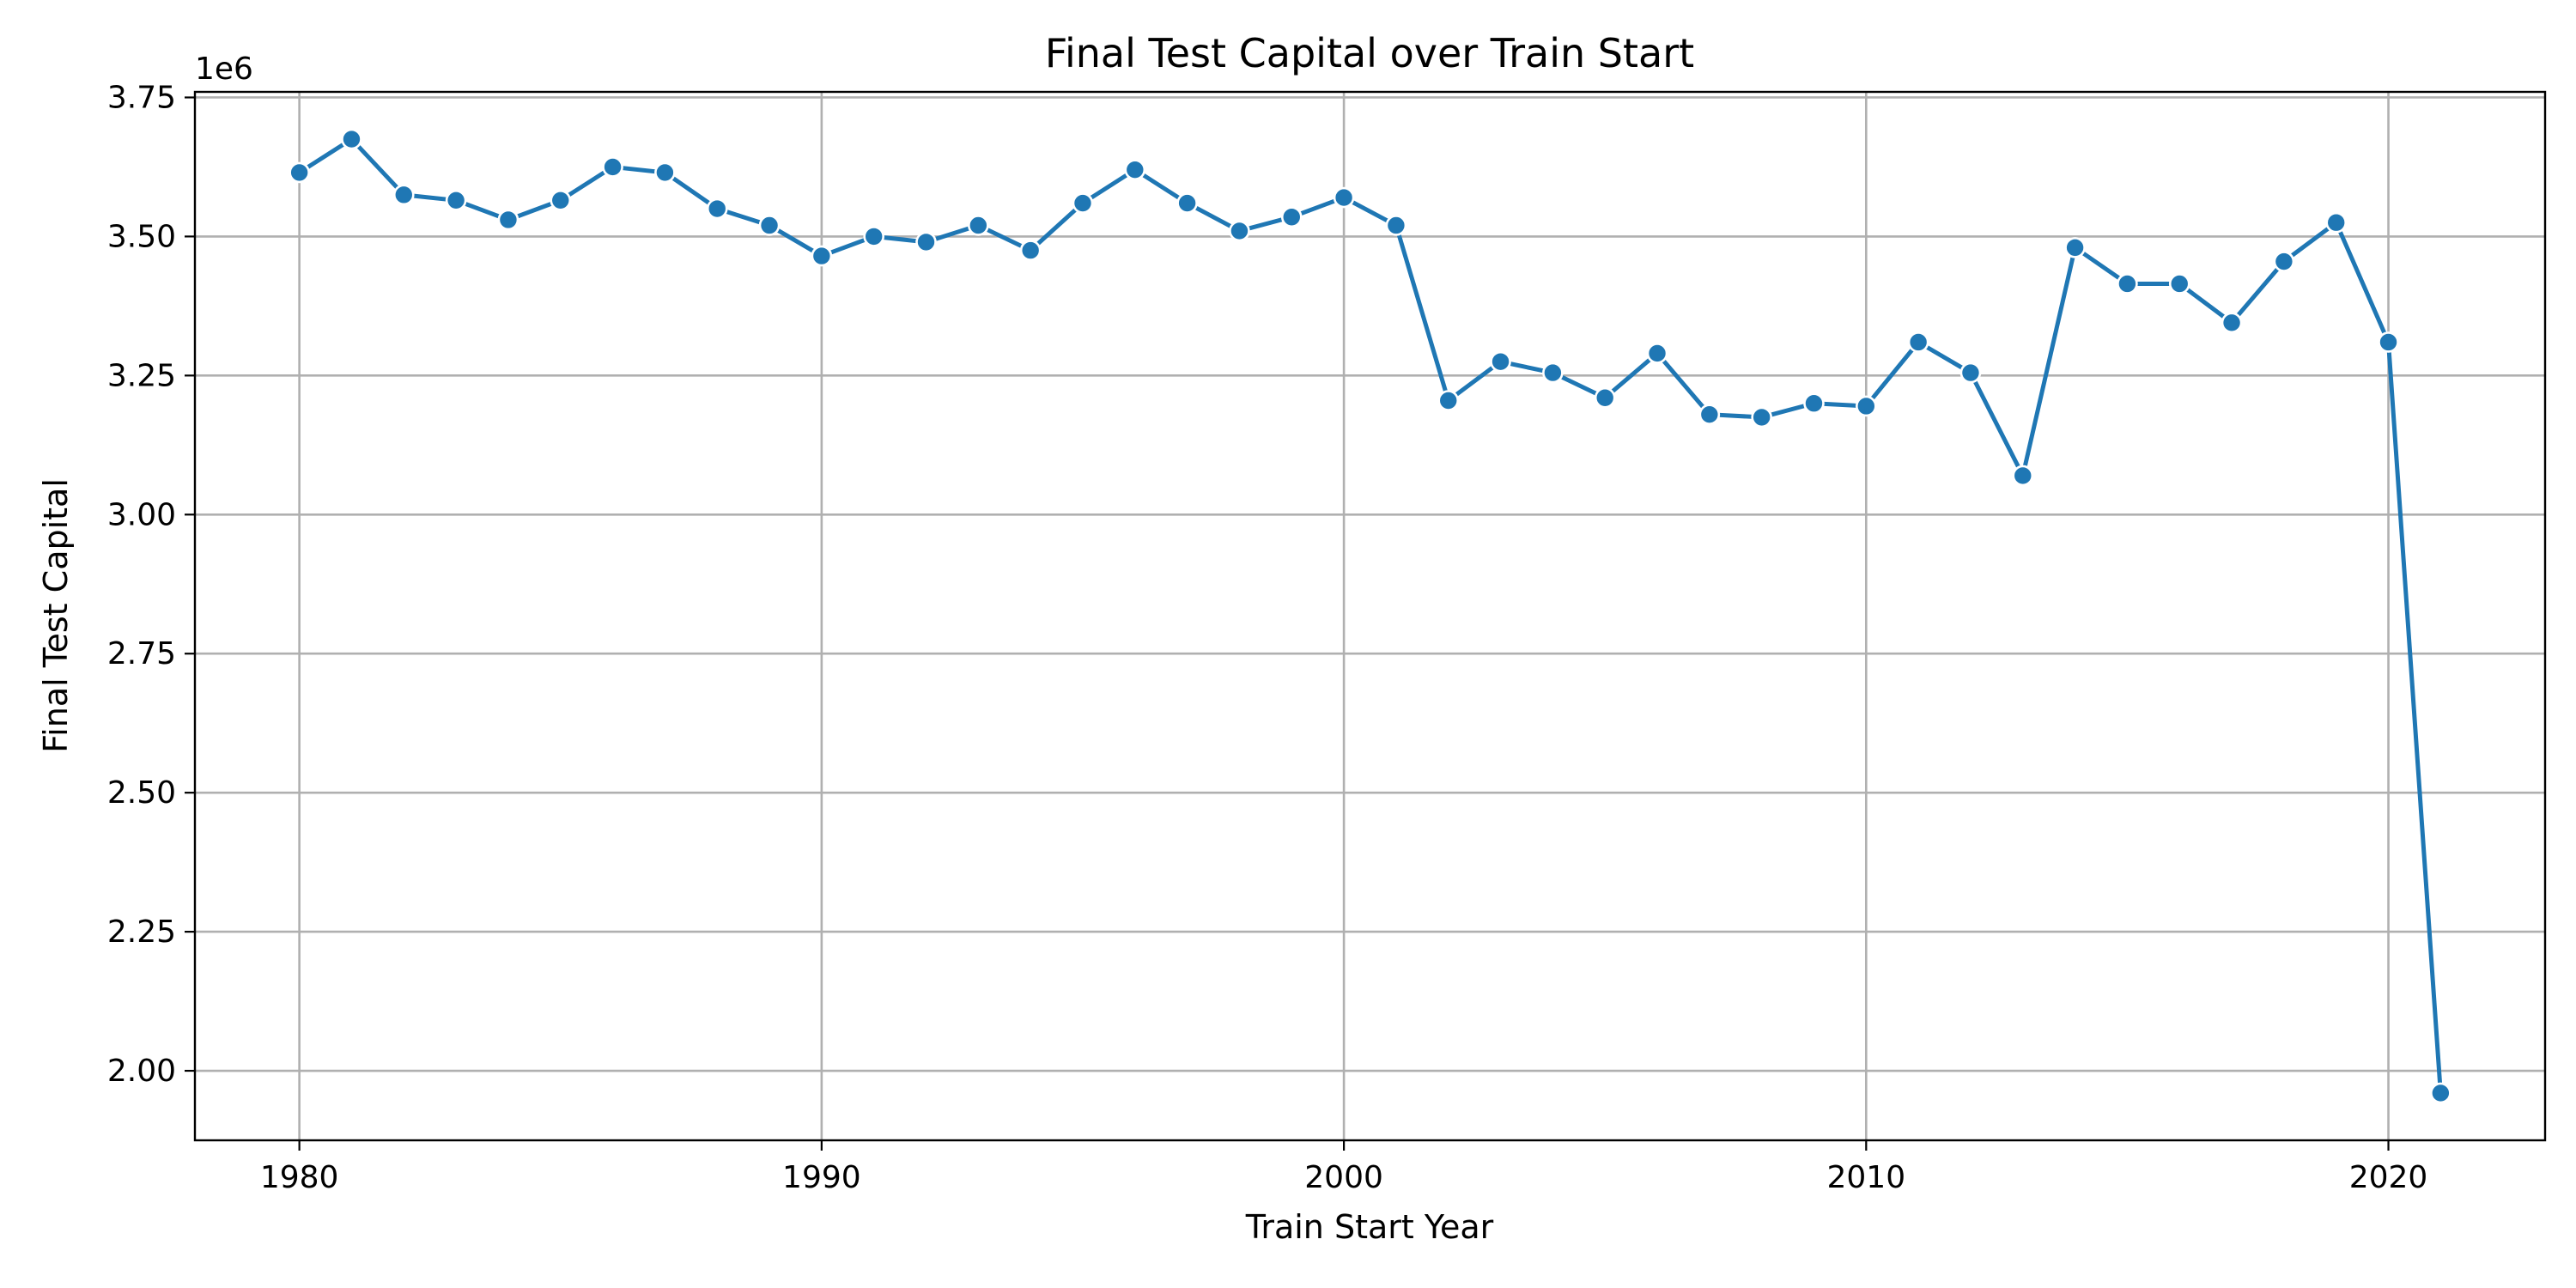 The height and width of the screenshot is (1288, 2576). I want to click on x-tick-label: 1980, so click(300, 1177).